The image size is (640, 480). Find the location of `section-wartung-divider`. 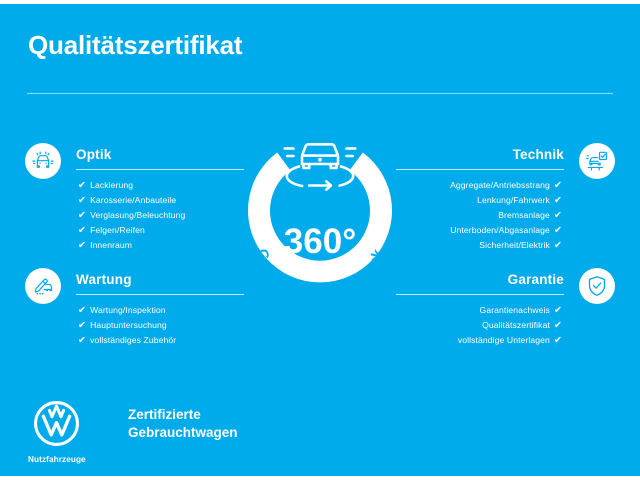

section-wartung-divider is located at coordinates (160, 294).